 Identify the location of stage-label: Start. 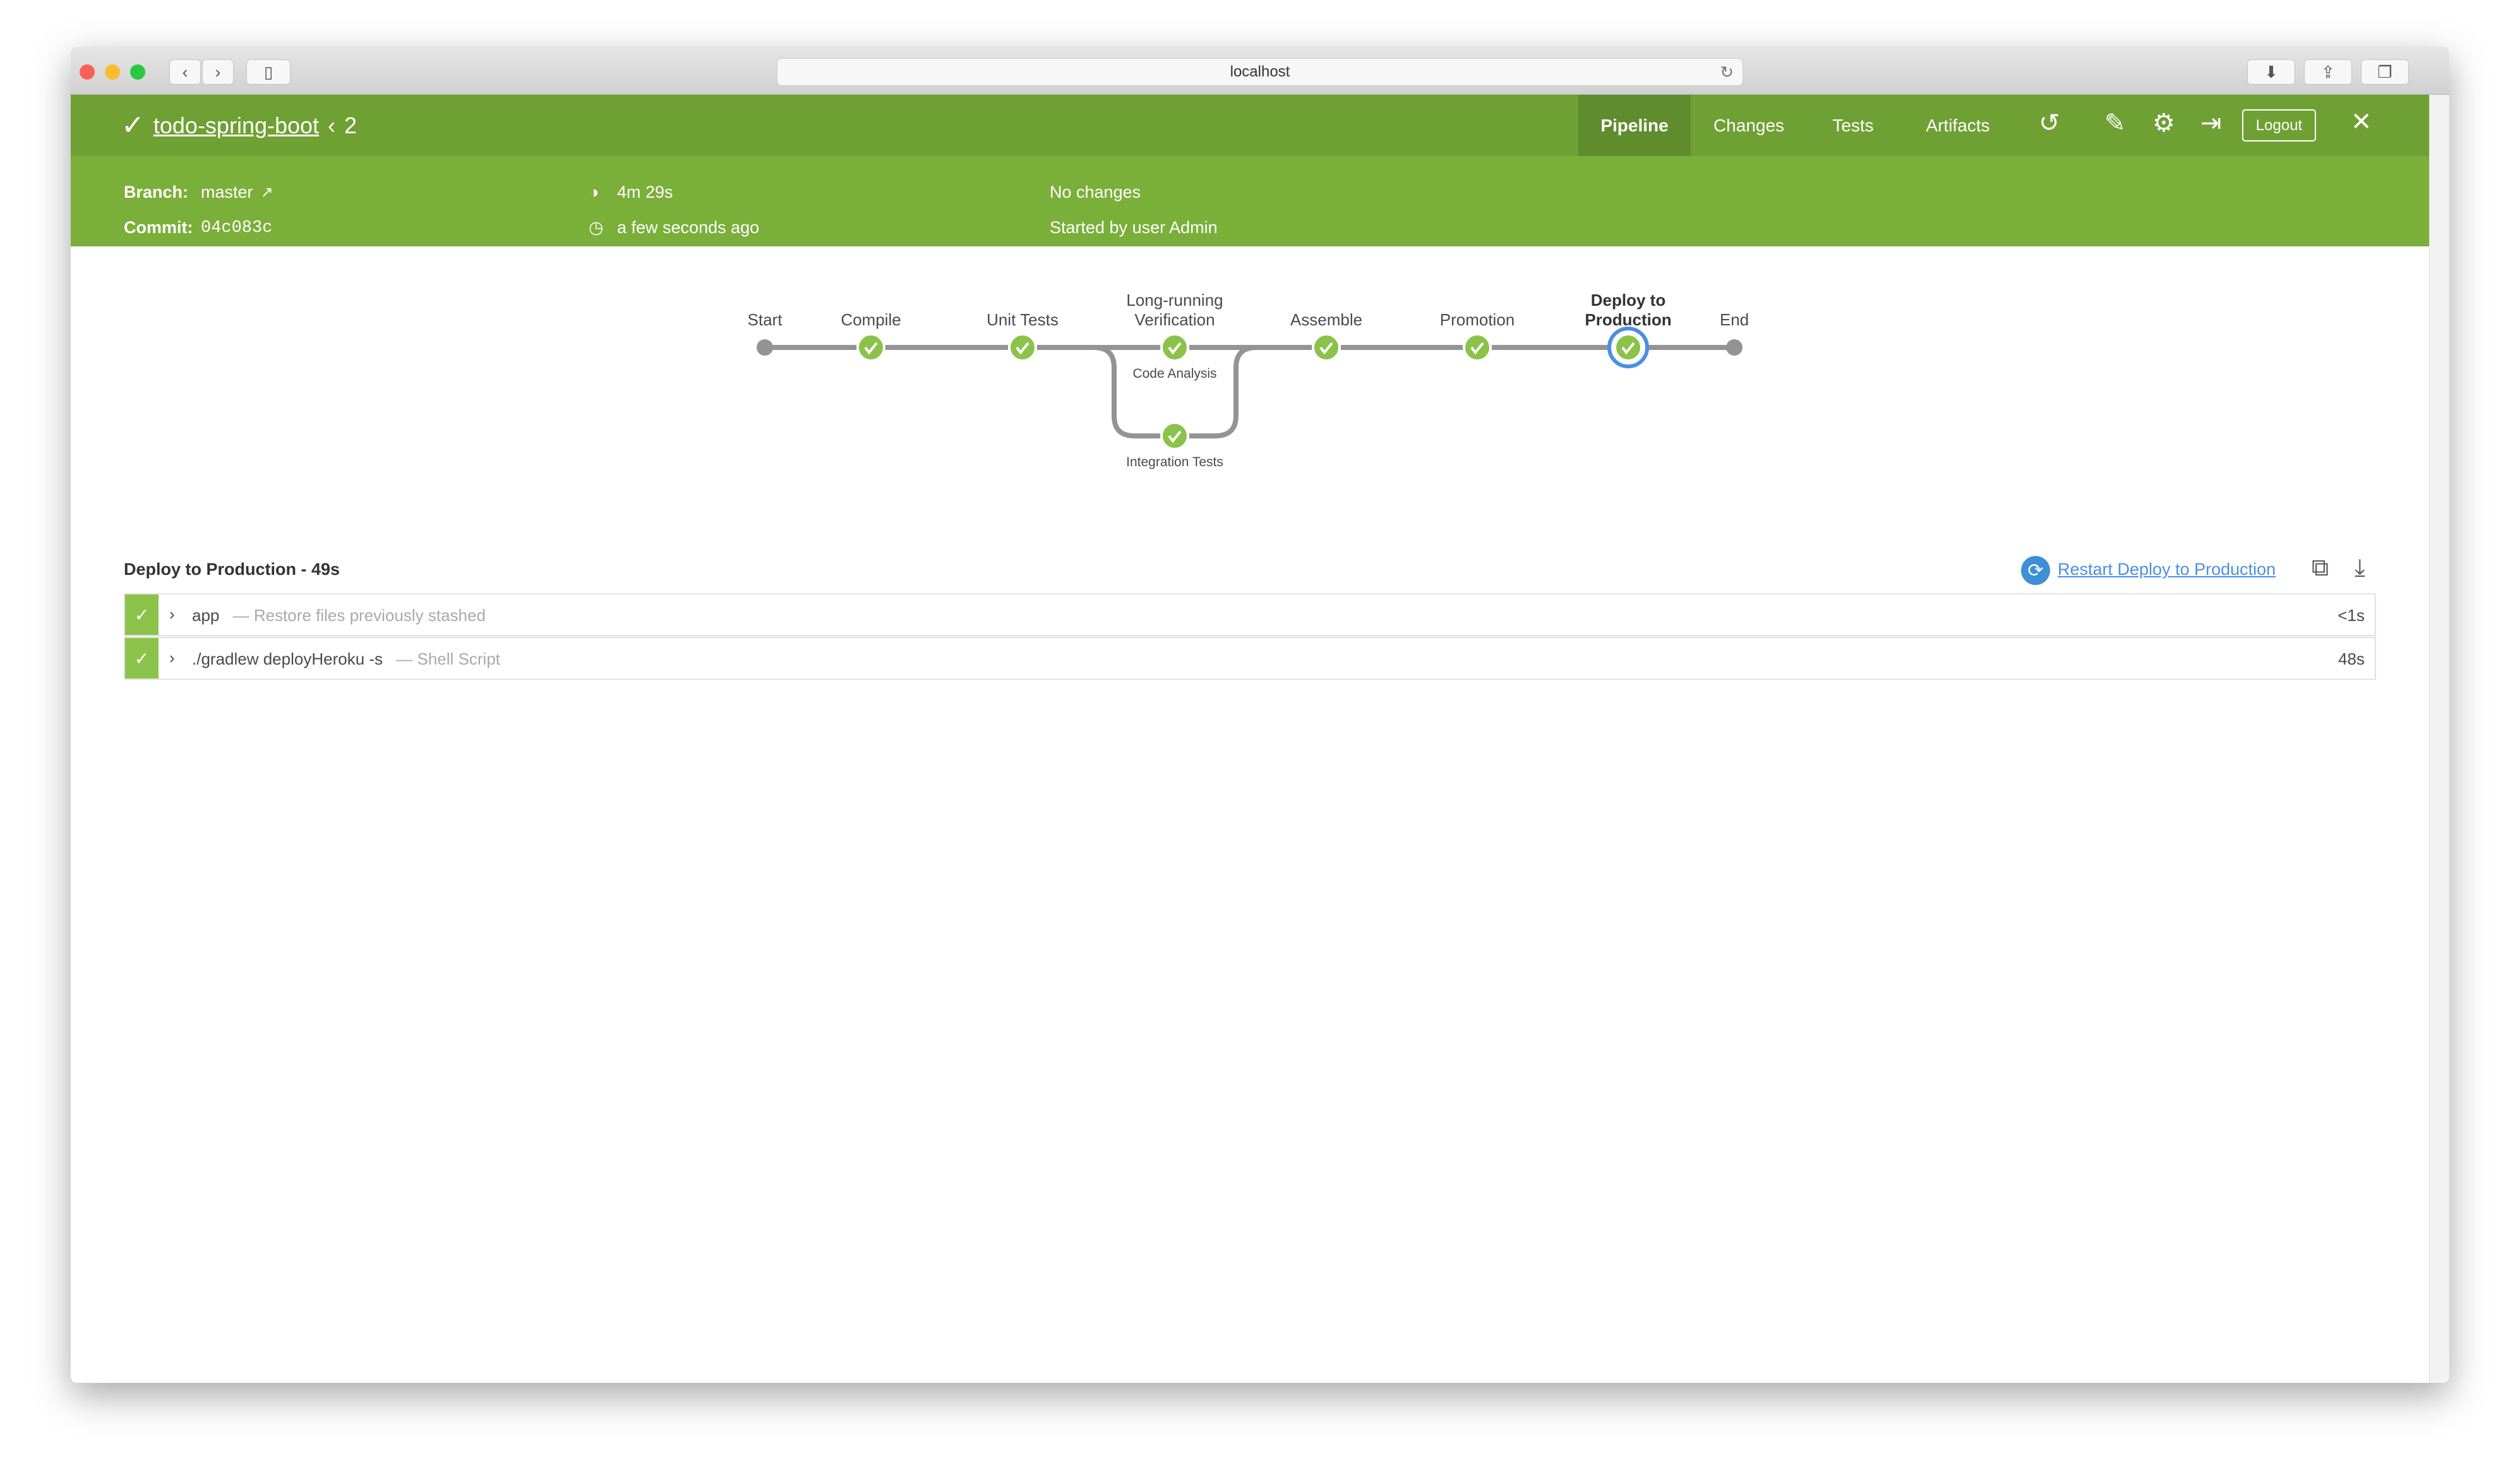
(765, 319).